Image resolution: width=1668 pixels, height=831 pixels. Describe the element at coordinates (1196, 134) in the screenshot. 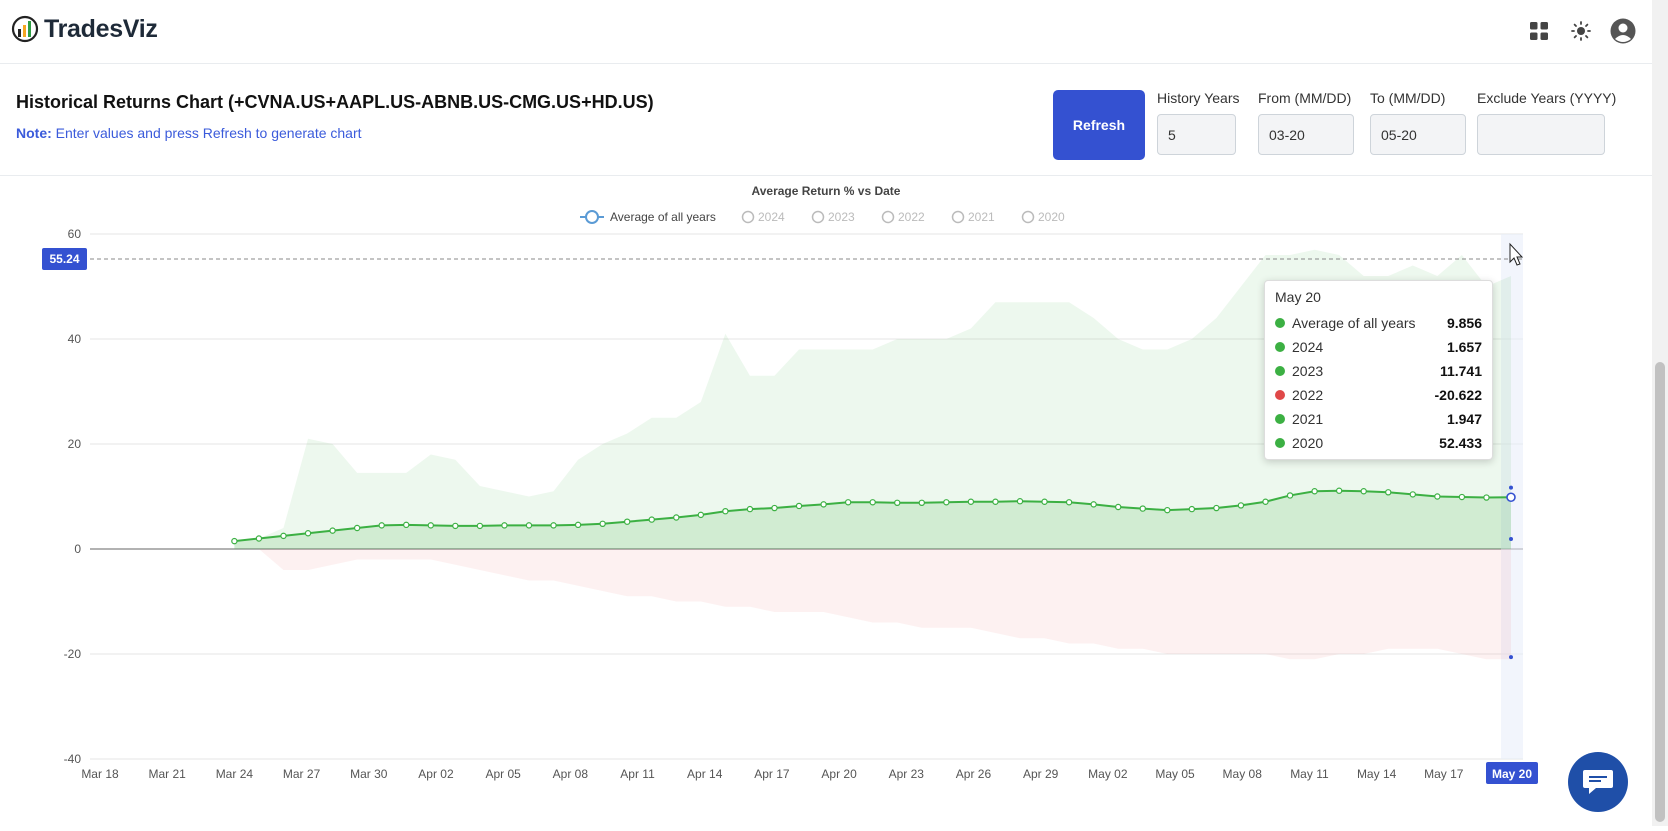

I see `history-years-input` at that location.